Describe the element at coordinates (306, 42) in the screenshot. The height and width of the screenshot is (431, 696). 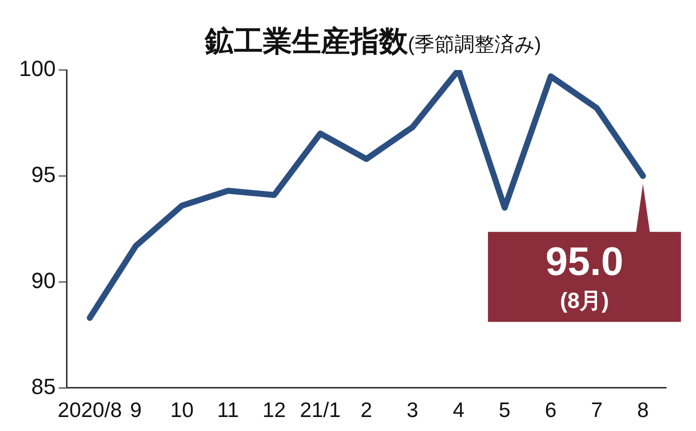
I see `chart-title: 鉱工業生産指数` at that location.